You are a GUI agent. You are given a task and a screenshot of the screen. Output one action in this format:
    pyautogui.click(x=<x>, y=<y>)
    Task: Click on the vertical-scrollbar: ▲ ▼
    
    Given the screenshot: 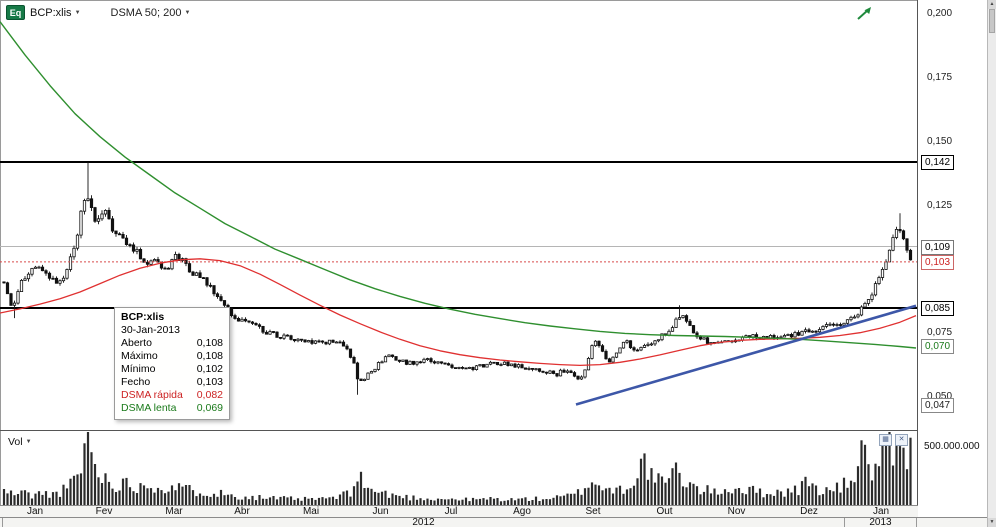 What is the action you would take?
    pyautogui.click(x=991, y=263)
    